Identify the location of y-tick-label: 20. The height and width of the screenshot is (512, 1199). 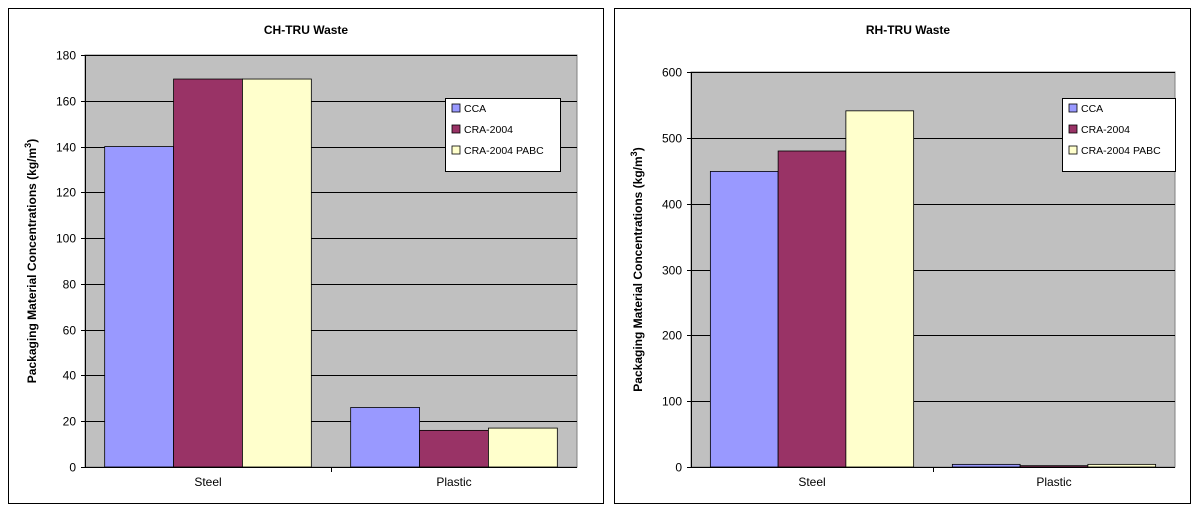
(70, 422).